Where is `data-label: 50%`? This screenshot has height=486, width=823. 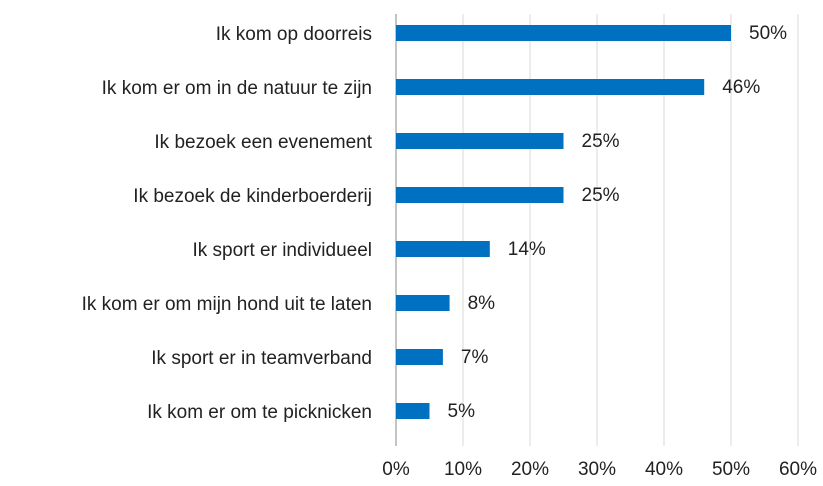 data-label: 50% is located at coordinates (768, 33).